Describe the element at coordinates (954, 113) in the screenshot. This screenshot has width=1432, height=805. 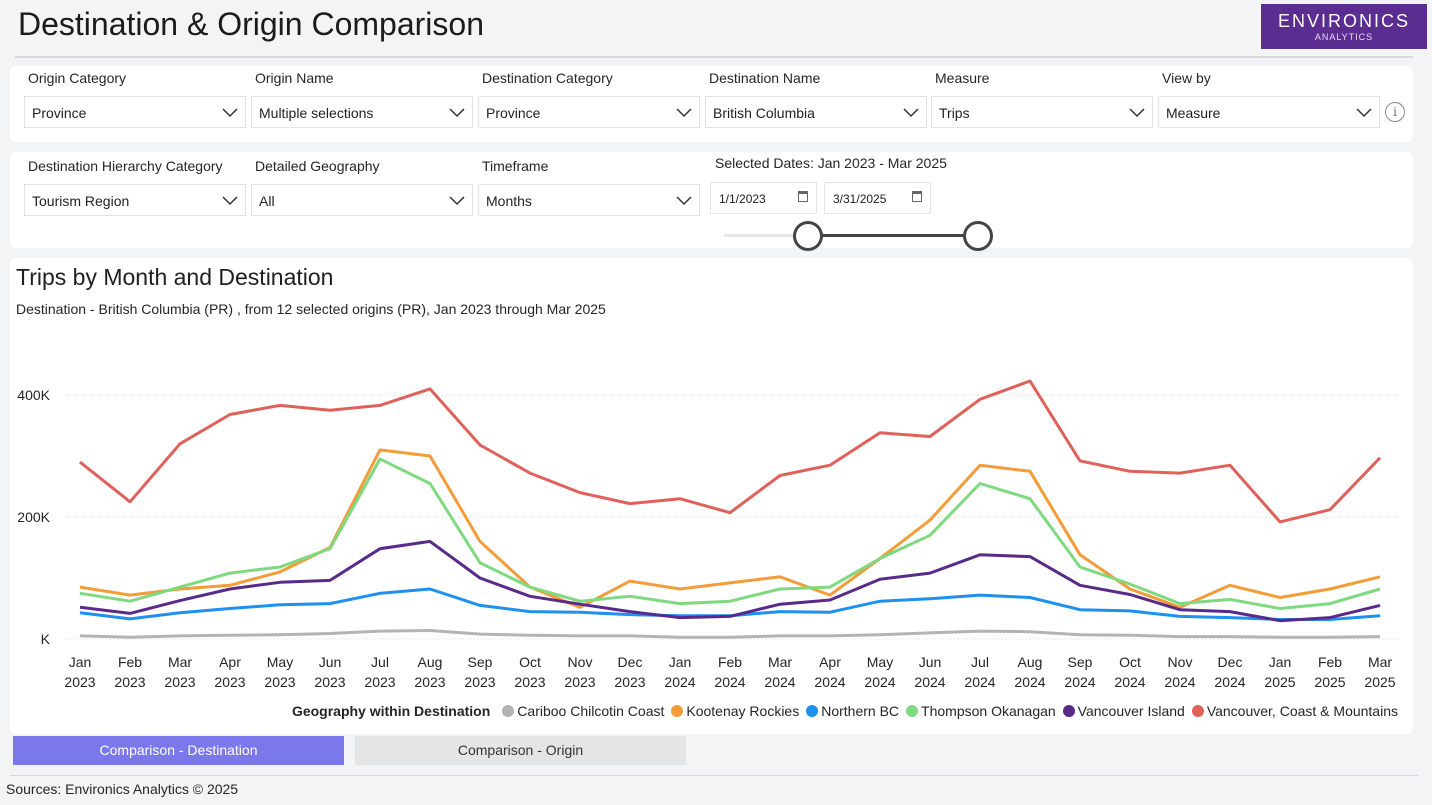
I see `measure-value: Trips` at that location.